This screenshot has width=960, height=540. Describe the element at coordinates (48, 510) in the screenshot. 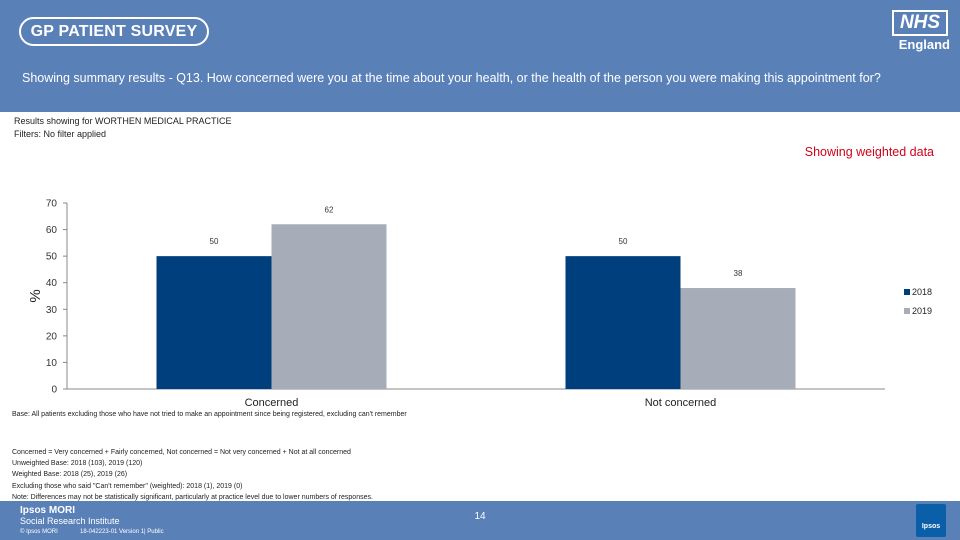

I see `ipsos-mori-name: Ipsos MORI` at that location.